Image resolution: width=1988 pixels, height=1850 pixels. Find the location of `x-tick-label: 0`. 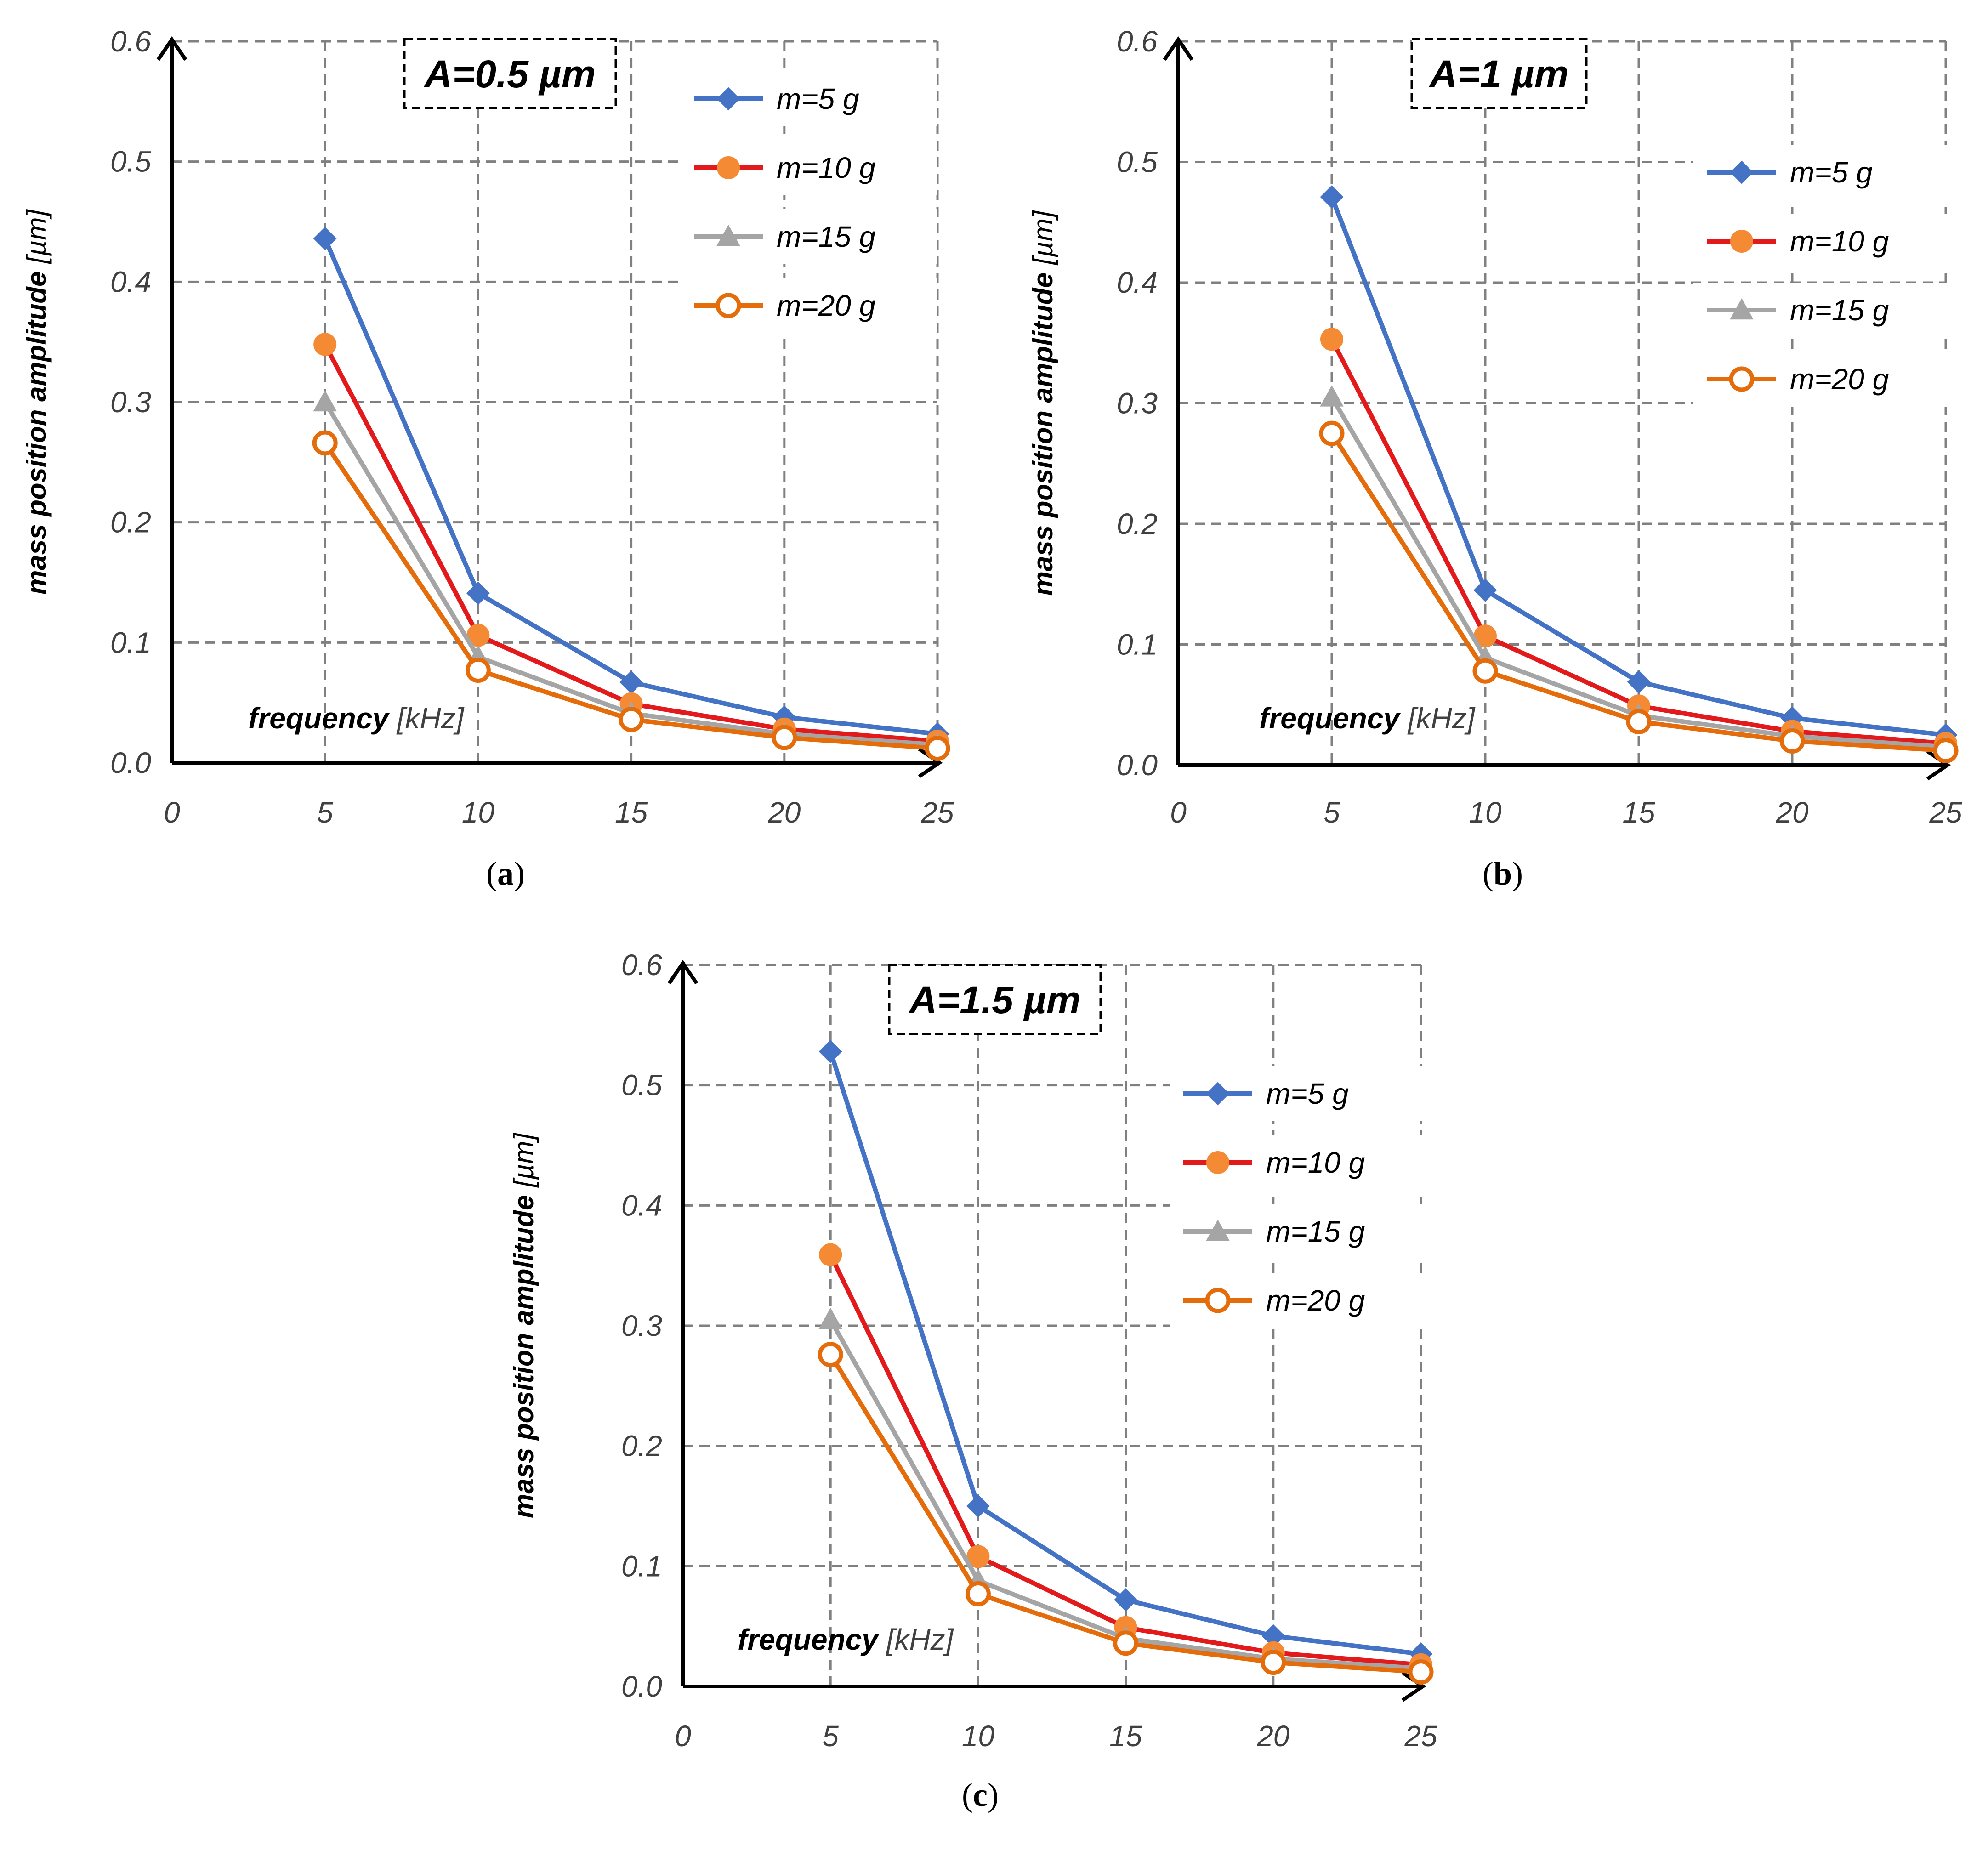

x-tick-label: 0 is located at coordinates (1178, 812).